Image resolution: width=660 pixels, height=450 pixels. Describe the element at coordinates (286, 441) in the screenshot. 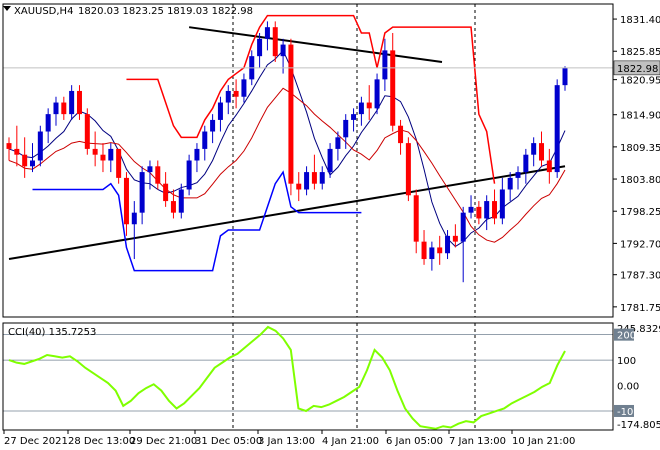

I see `time-tick-label: 3 Jan 13:00` at that location.